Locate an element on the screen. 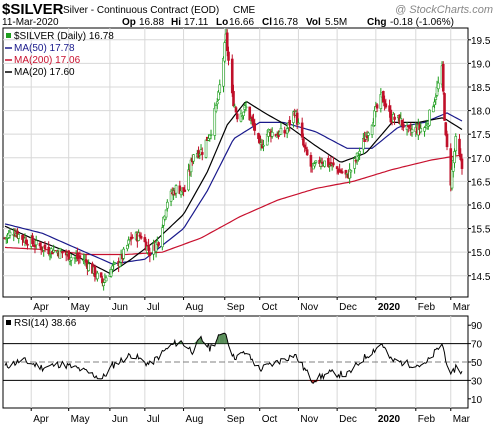 Image resolution: width=495 pixels, height=428 pixels. change-value: -0.18 (-1.06%) is located at coordinates (422, 22).